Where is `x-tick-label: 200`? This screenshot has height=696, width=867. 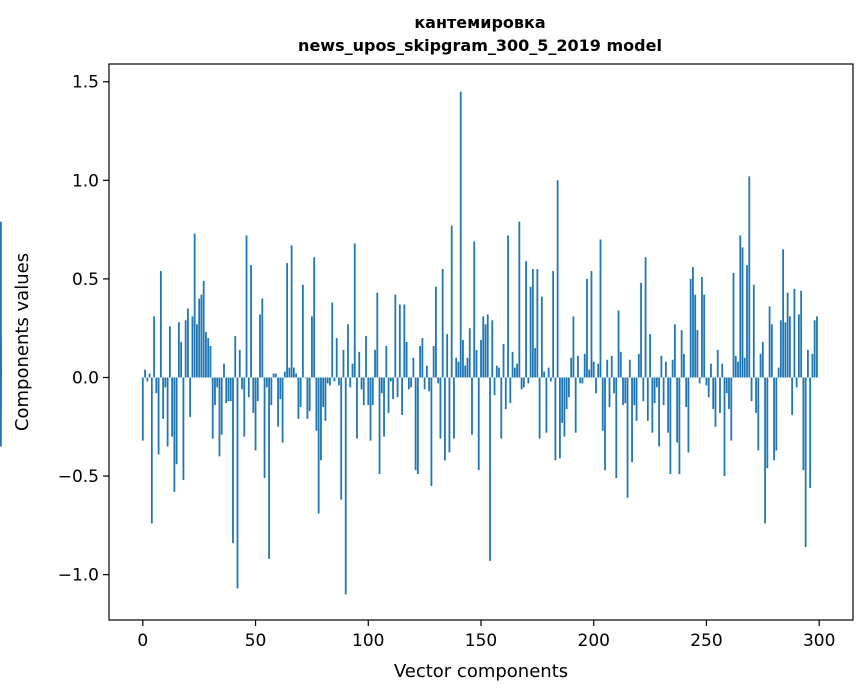 x-tick-label: 200 is located at coordinates (594, 641).